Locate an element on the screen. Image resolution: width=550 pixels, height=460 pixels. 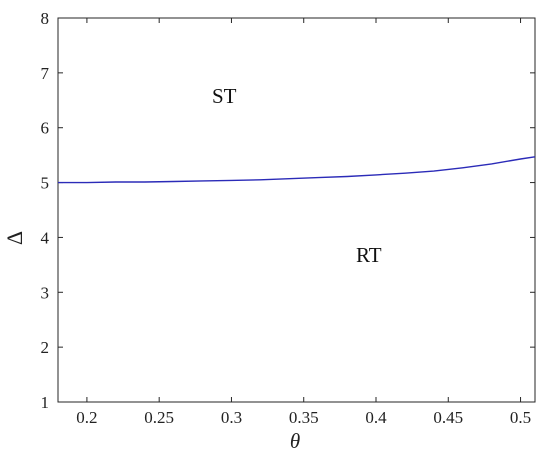
y-tick-label: 8 is located at coordinates (45, 18).